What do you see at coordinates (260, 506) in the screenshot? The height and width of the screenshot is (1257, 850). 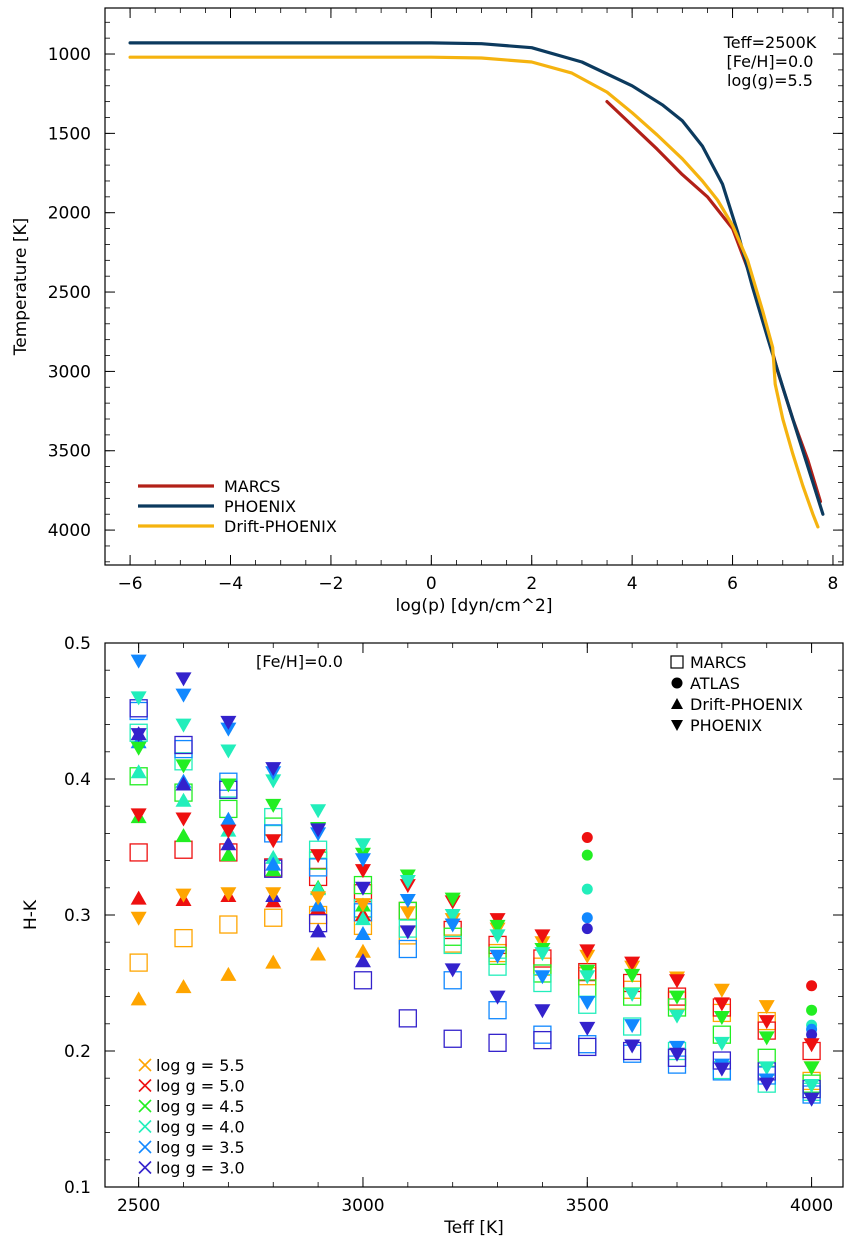 I see `legend-label: PHOENIX` at bounding box center [260, 506].